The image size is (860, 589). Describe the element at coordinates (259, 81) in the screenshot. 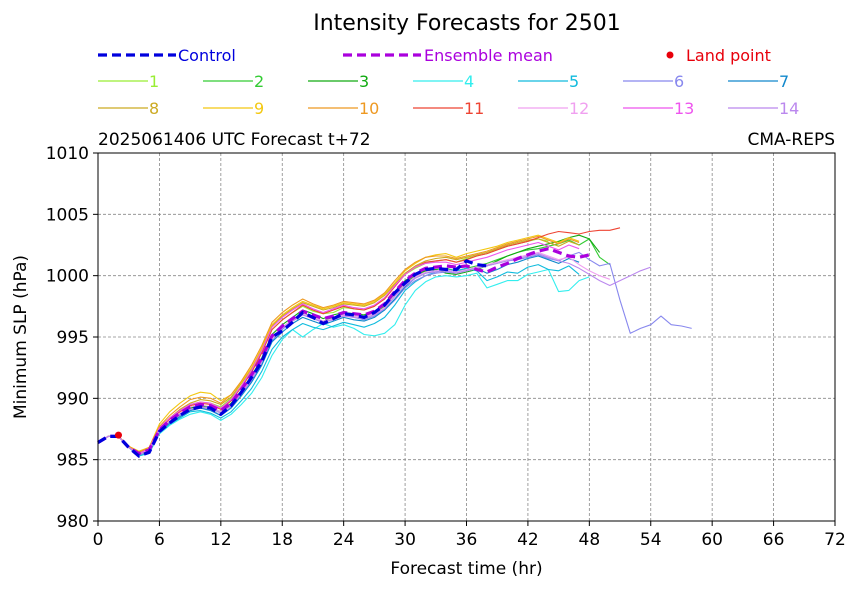

I see `legend-member-label-2: 2` at that location.